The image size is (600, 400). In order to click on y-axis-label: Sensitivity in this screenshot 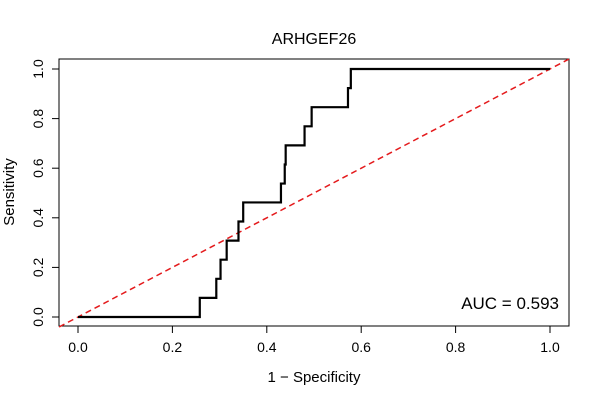, I will do `click(9, 192)`.